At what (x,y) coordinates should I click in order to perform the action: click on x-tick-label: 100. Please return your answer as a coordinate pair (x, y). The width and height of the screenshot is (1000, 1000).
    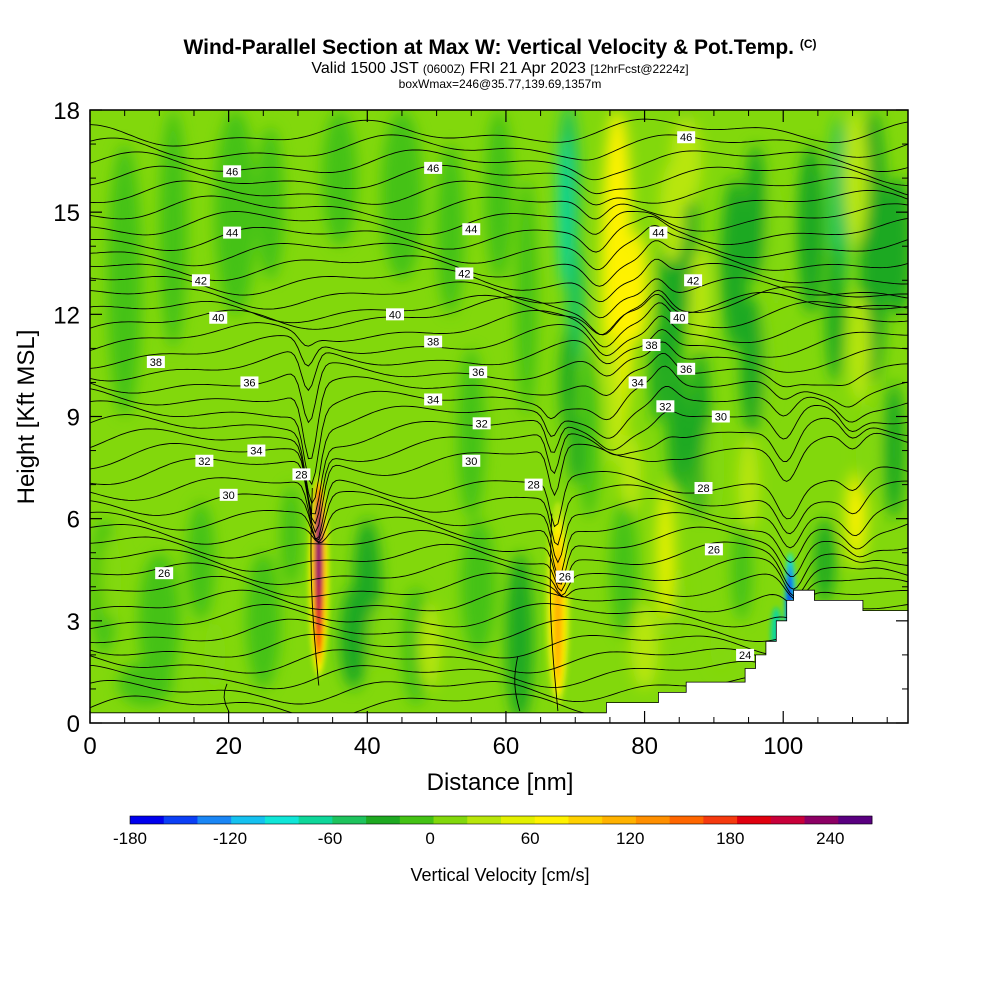
    Looking at the image, I should click on (783, 746).